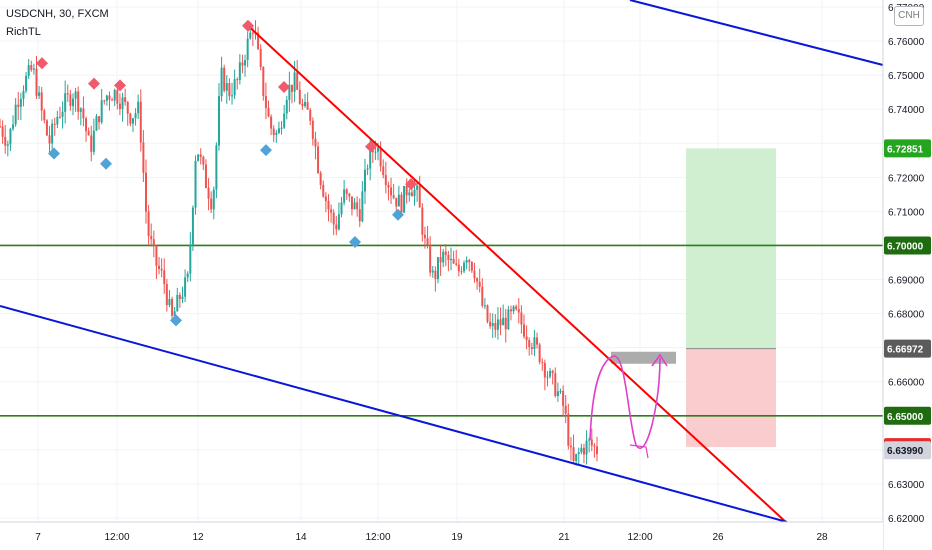 This screenshot has height=550, width=932. Describe the element at coordinates (639, 451) in the screenshot. I see `projection-tick` at that location.